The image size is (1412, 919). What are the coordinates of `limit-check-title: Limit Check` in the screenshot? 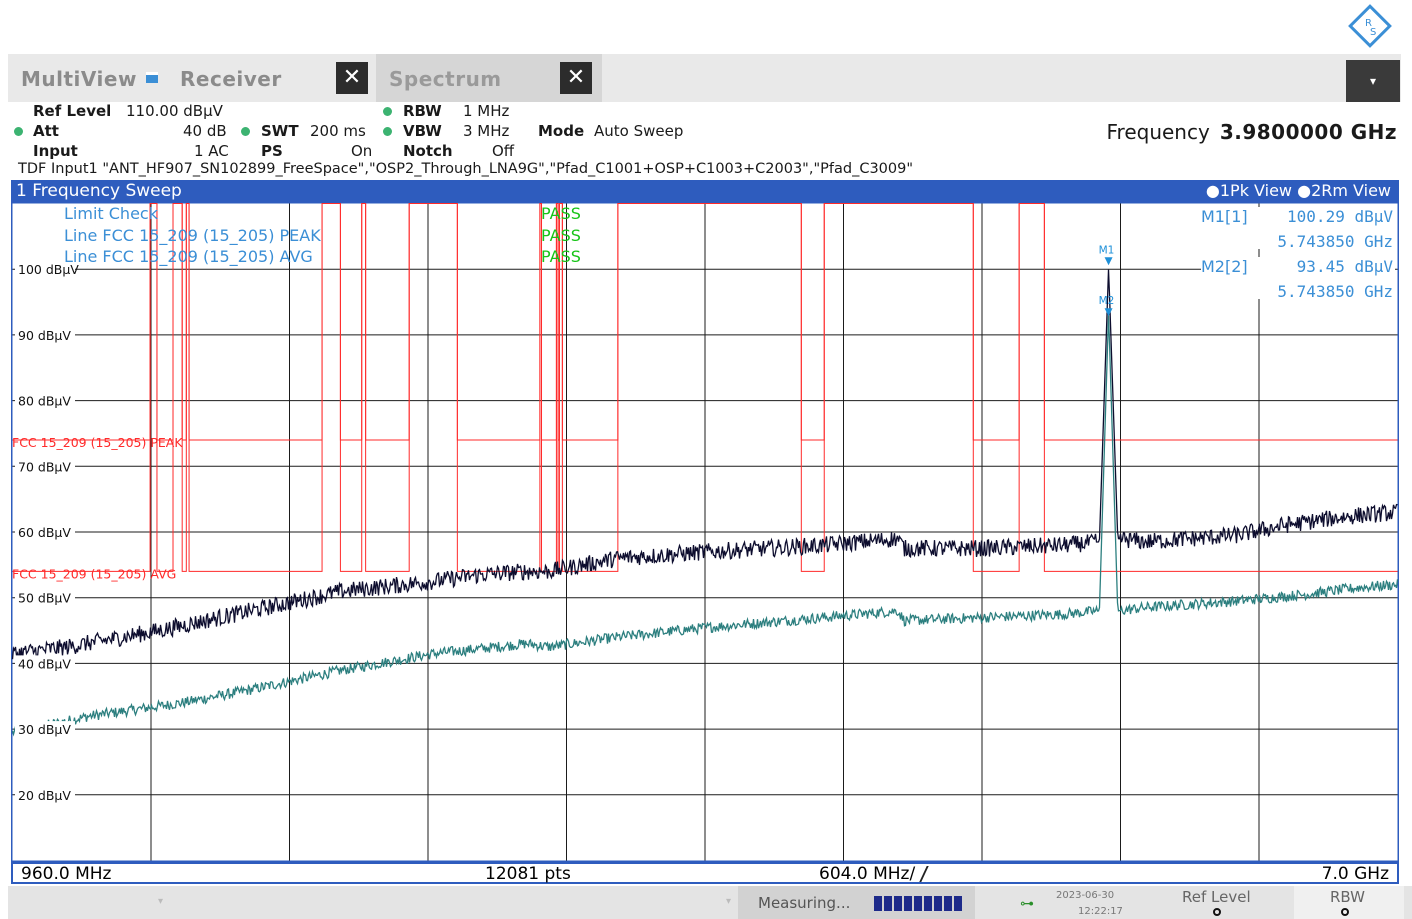 It's located at (111, 213).